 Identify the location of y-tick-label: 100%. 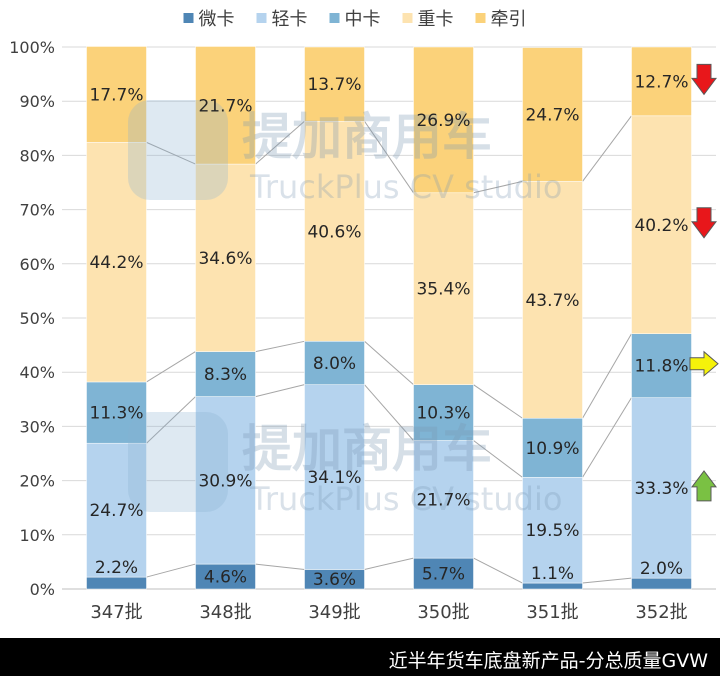
(32, 47).